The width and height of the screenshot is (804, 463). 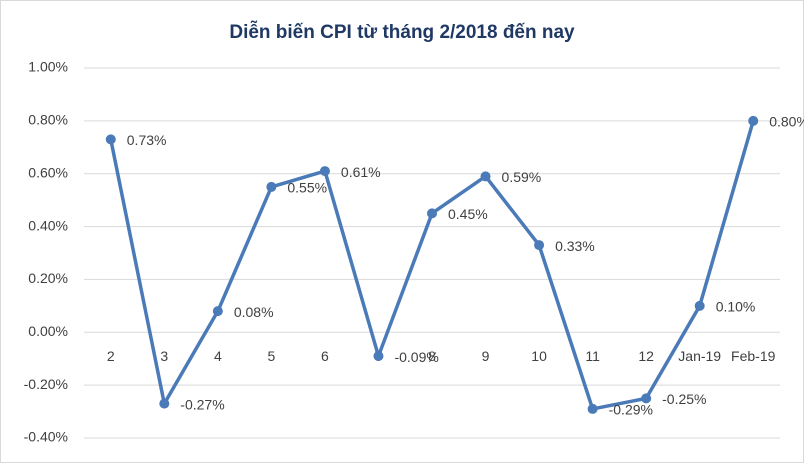 I want to click on x-tick-label: 8, so click(x=432, y=356).